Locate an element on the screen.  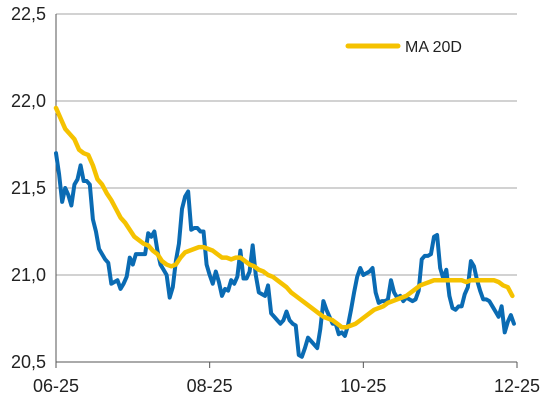
y-tick-label: 20,5 is located at coordinates (28, 362).